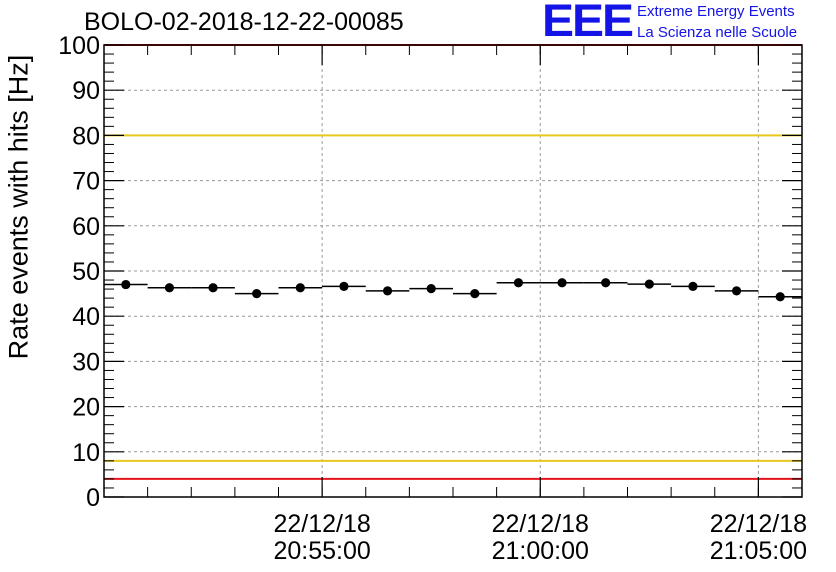 The image size is (836, 572). What do you see at coordinates (86, 227) in the screenshot?
I see `y-tick-label: 60` at bounding box center [86, 227].